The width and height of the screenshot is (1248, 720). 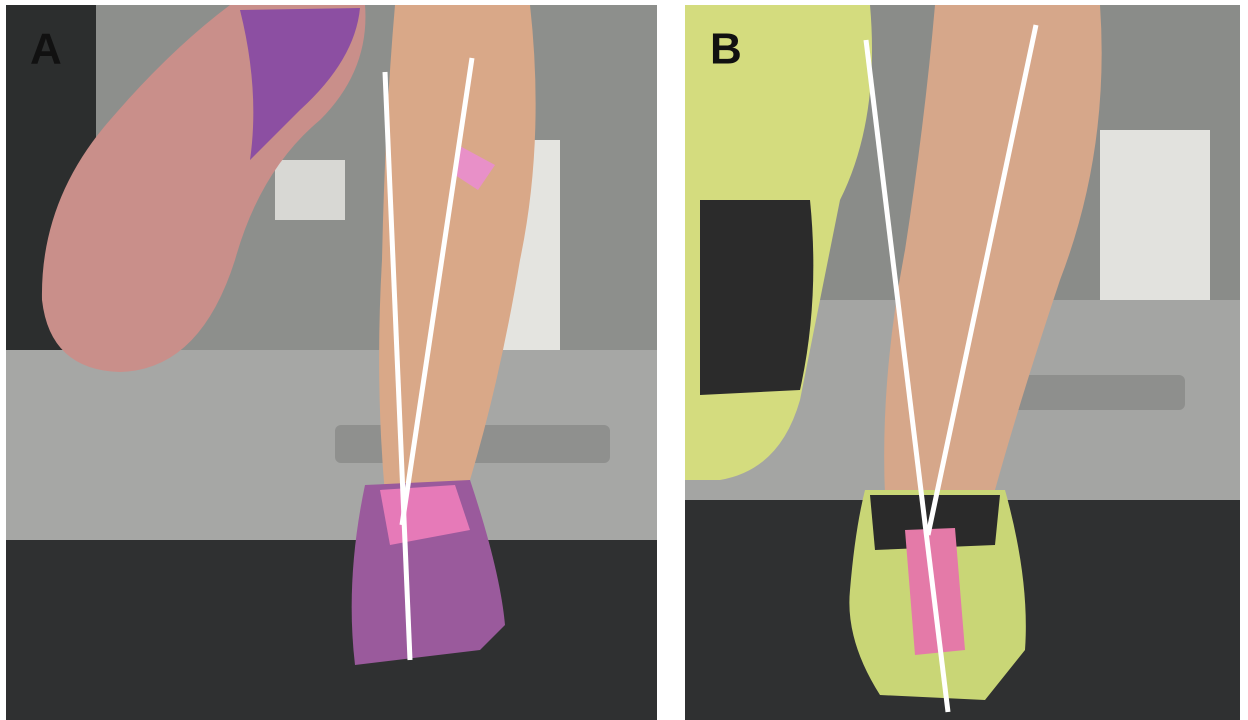 I want to click on shoe-upper, so click(x=300, y=84).